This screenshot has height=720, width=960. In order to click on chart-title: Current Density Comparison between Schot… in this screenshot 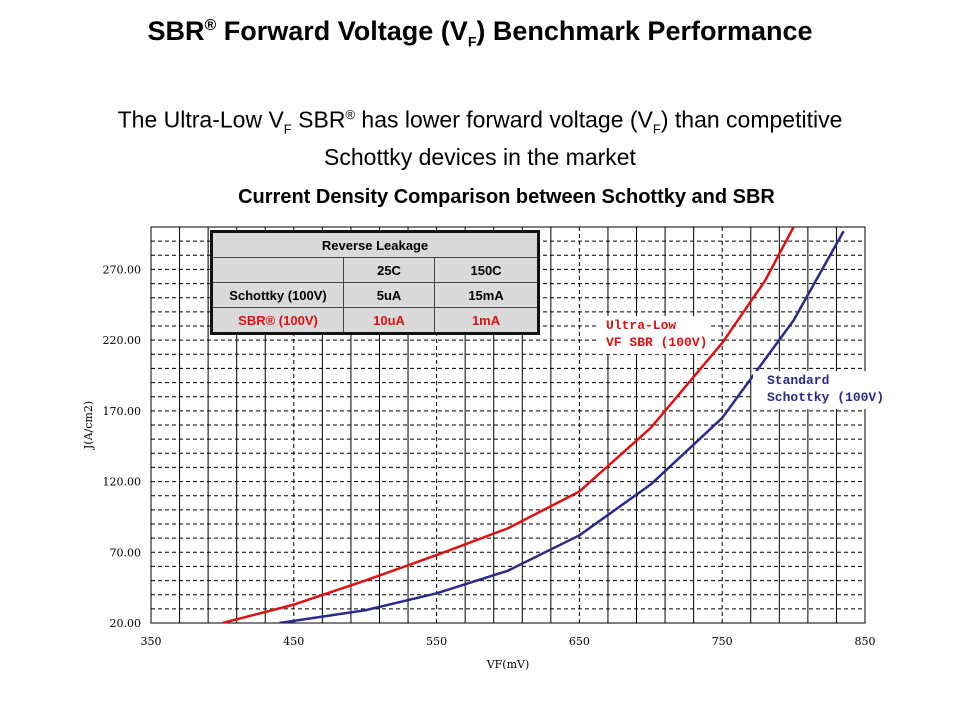, I will do `click(506, 197)`.